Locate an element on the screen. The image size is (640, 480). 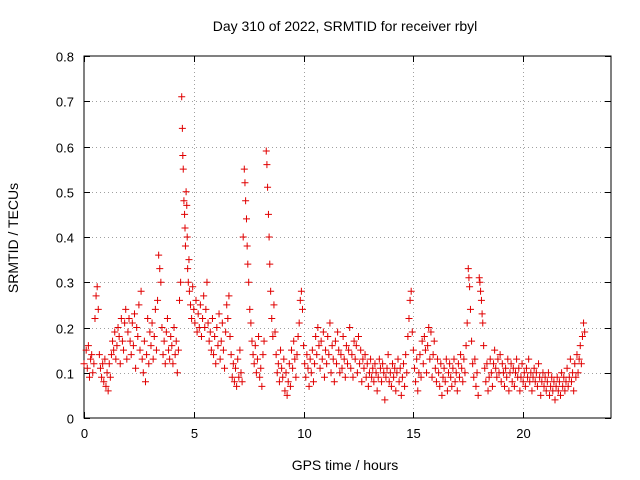
x-tick-label: 15 is located at coordinates (413, 433).